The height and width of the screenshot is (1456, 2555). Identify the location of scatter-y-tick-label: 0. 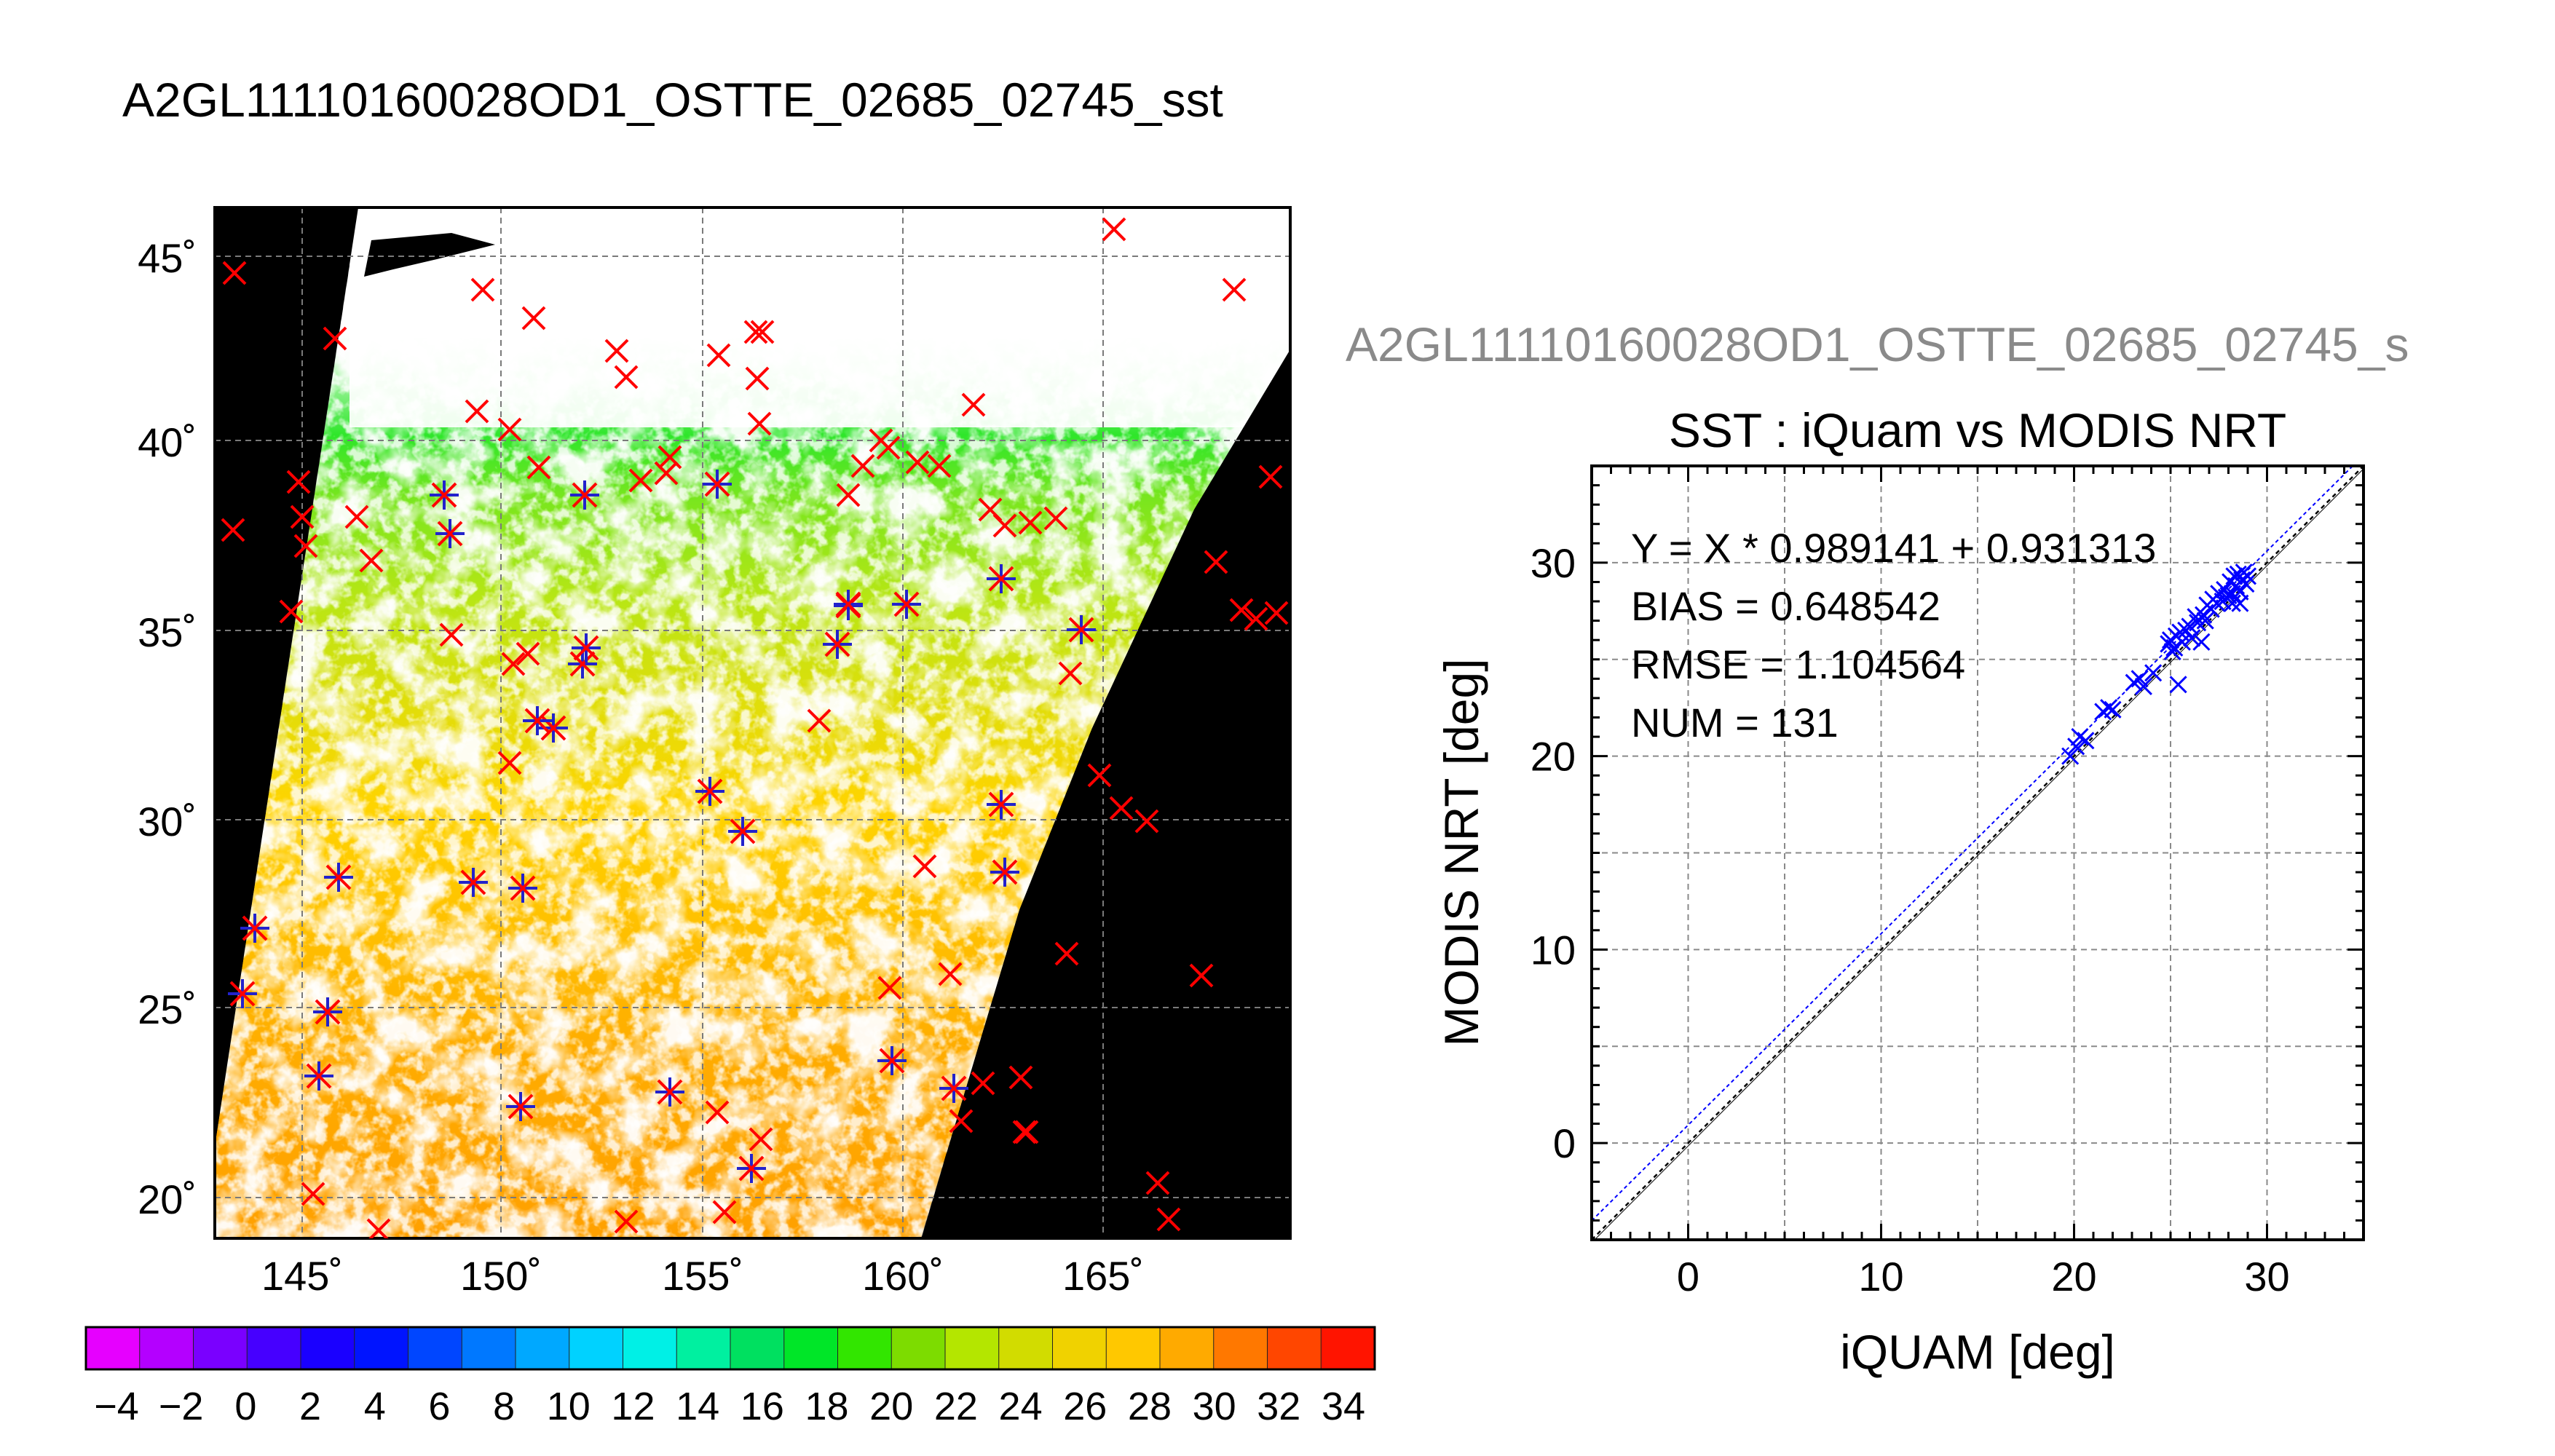
(1564, 1143).